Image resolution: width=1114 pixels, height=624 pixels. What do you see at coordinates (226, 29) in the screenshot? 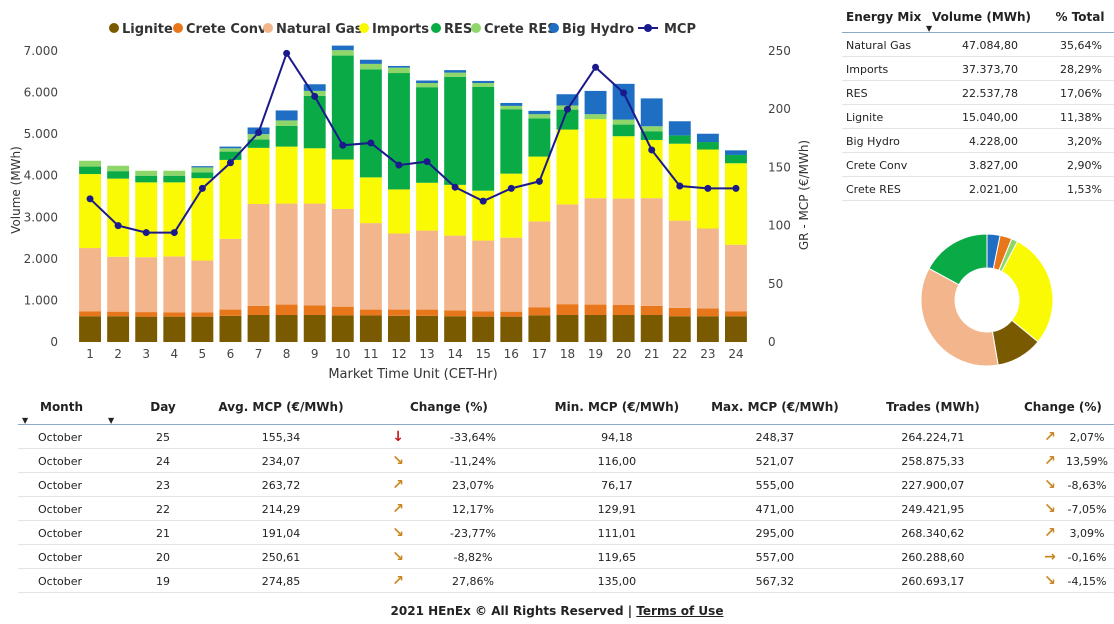
I see `legend-label: Crete Conv` at bounding box center [226, 29].